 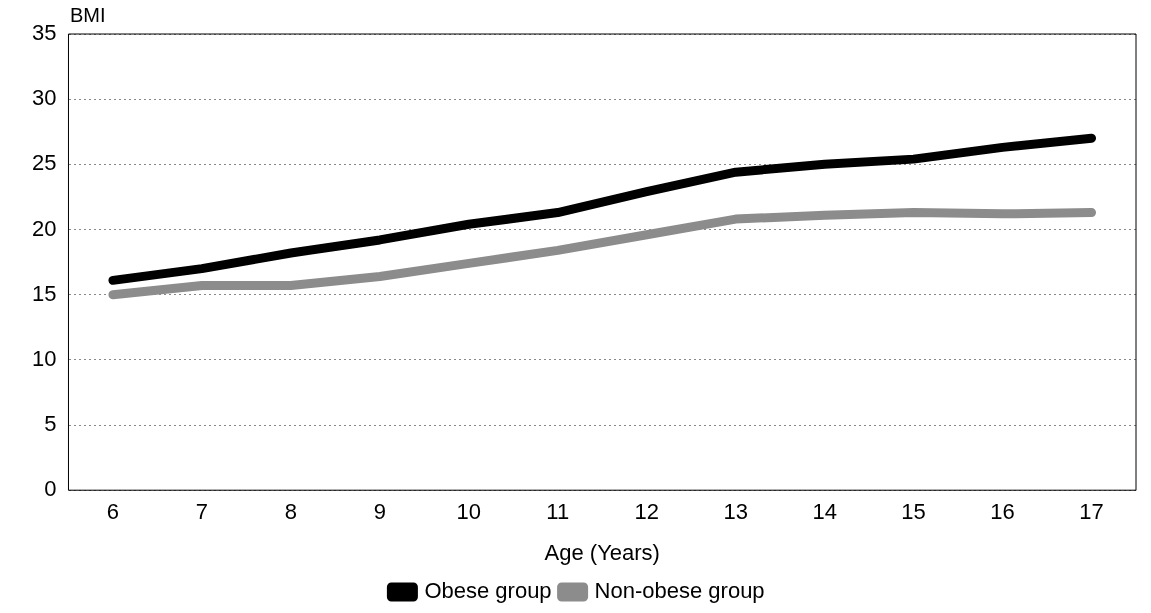 What do you see at coordinates (113, 512) in the screenshot?
I see `x-tick-label: 6` at bounding box center [113, 512].